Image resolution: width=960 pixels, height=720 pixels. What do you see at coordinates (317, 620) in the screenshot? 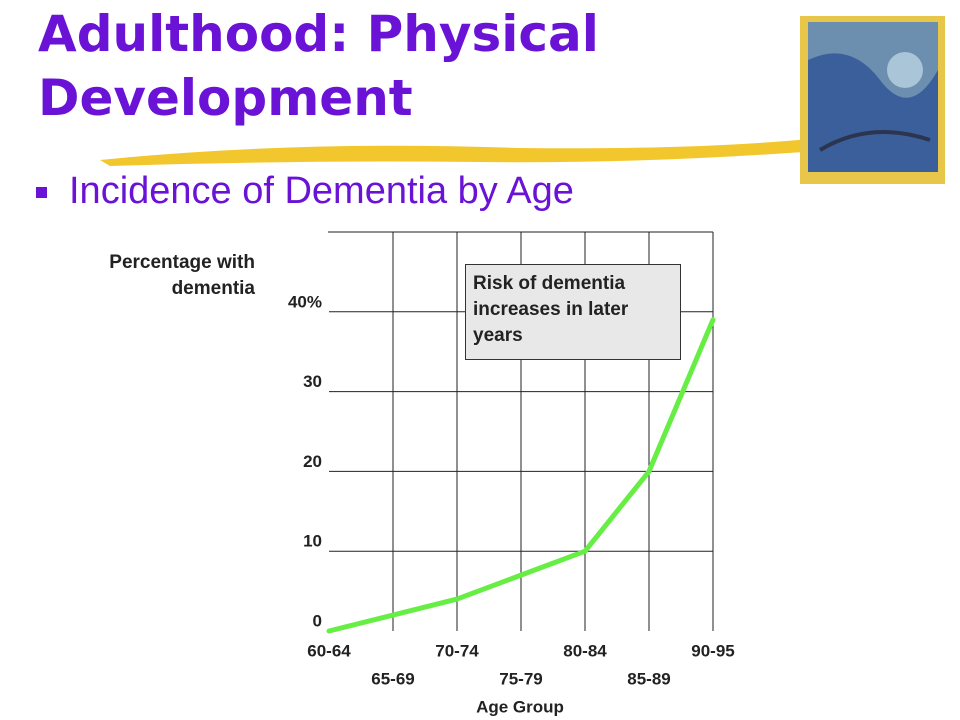
I see `y-tick-label: 0` at bounding box center [317, 620].